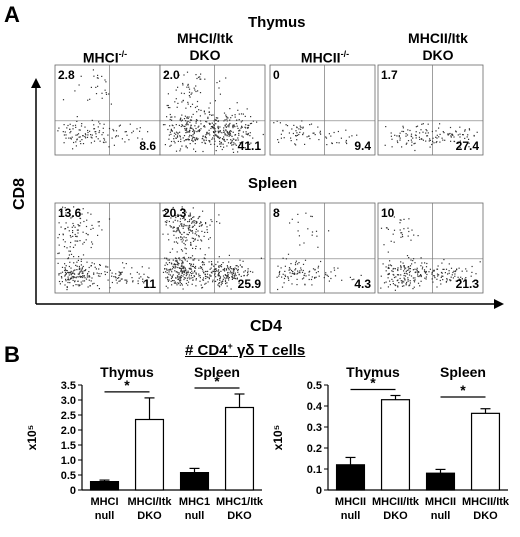  What do you see at coordinates (277, 22) in the screenshot?
I see `thymus-title: Thymus` at bounding box center [277, 22].